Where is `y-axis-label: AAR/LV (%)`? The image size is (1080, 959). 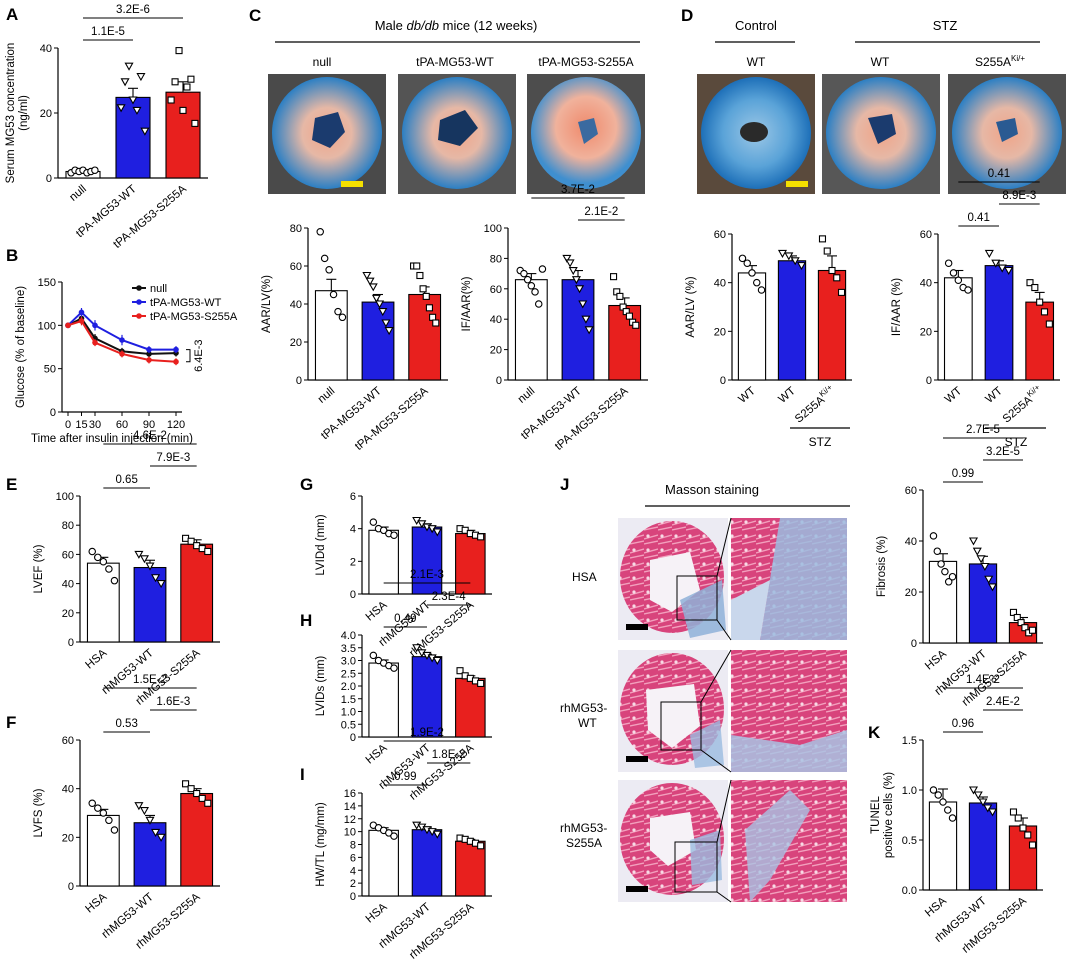 y-axis-label: AAR/LV (%) is located at coordinates (691, 306).